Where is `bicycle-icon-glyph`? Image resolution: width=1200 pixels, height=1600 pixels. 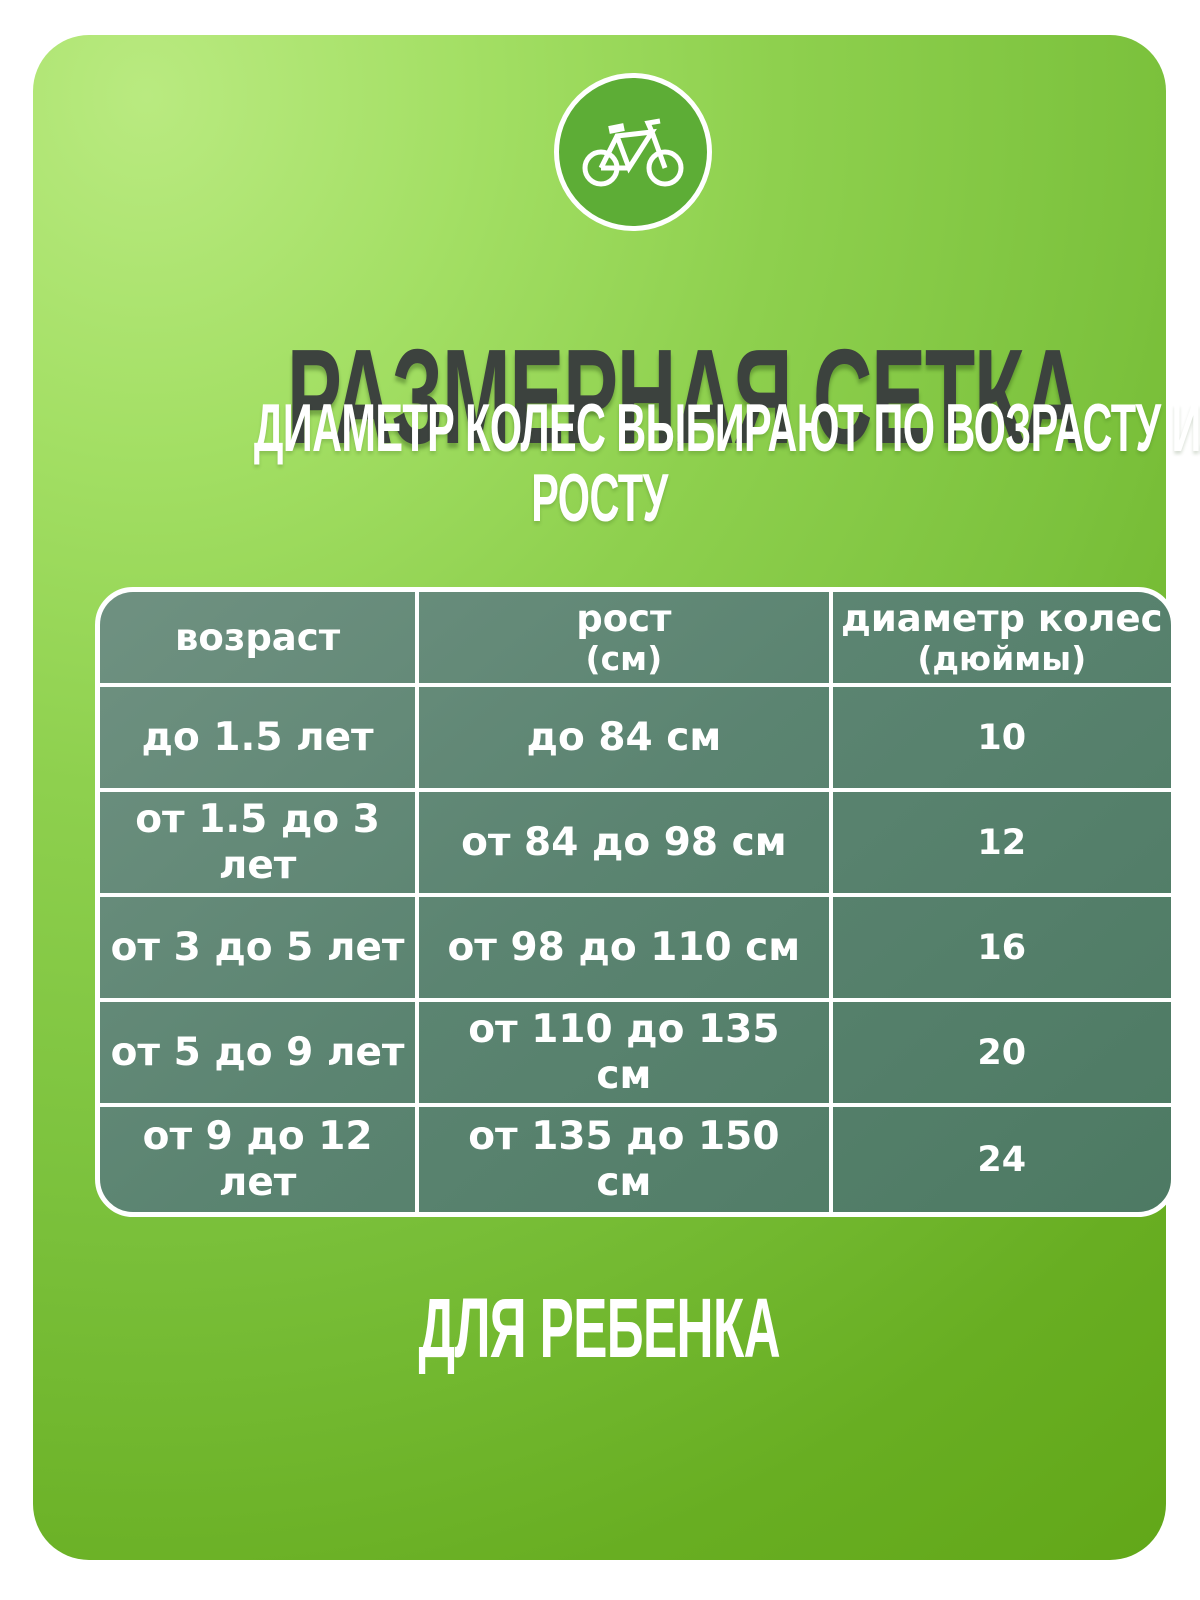 bicycle-icon-glyph is located at coordinates (633, 152).